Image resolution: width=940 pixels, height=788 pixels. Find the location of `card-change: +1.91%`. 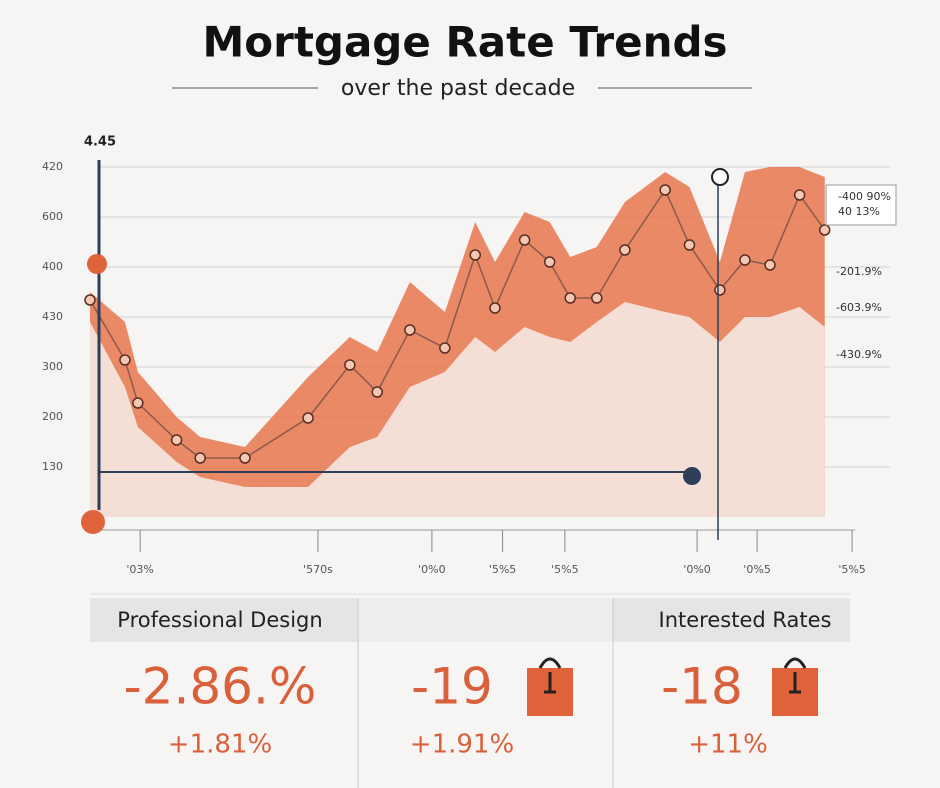

card-change: +1.91% is located at coordinates (462, 745).